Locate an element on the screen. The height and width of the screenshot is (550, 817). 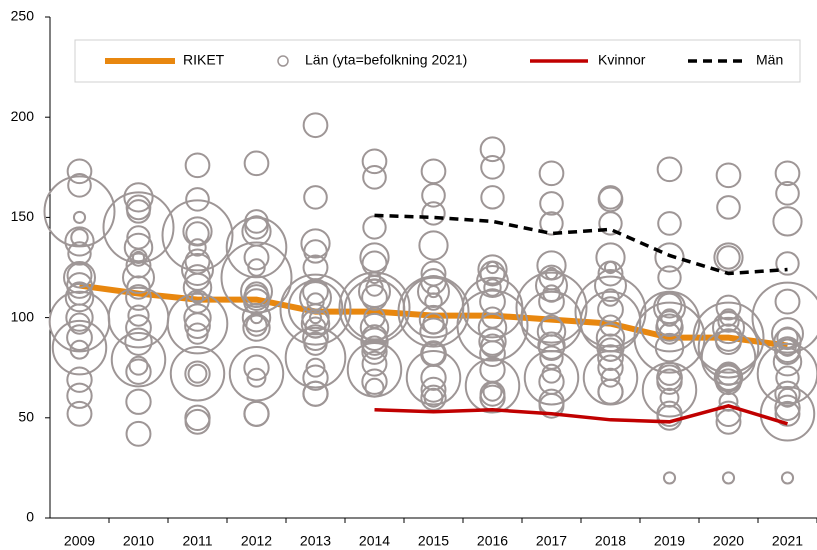
x-tick-label: 2011 is located at coordinates (197, 541).